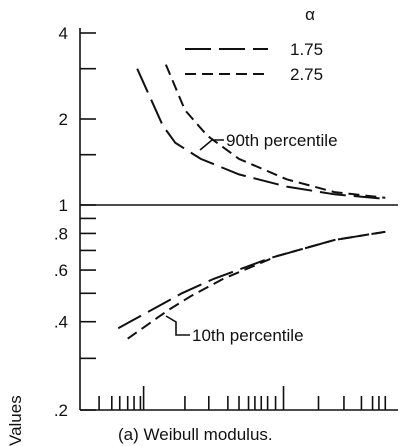 The image size is (411, 446). I want to click on x-ticks, so click(242, 398).